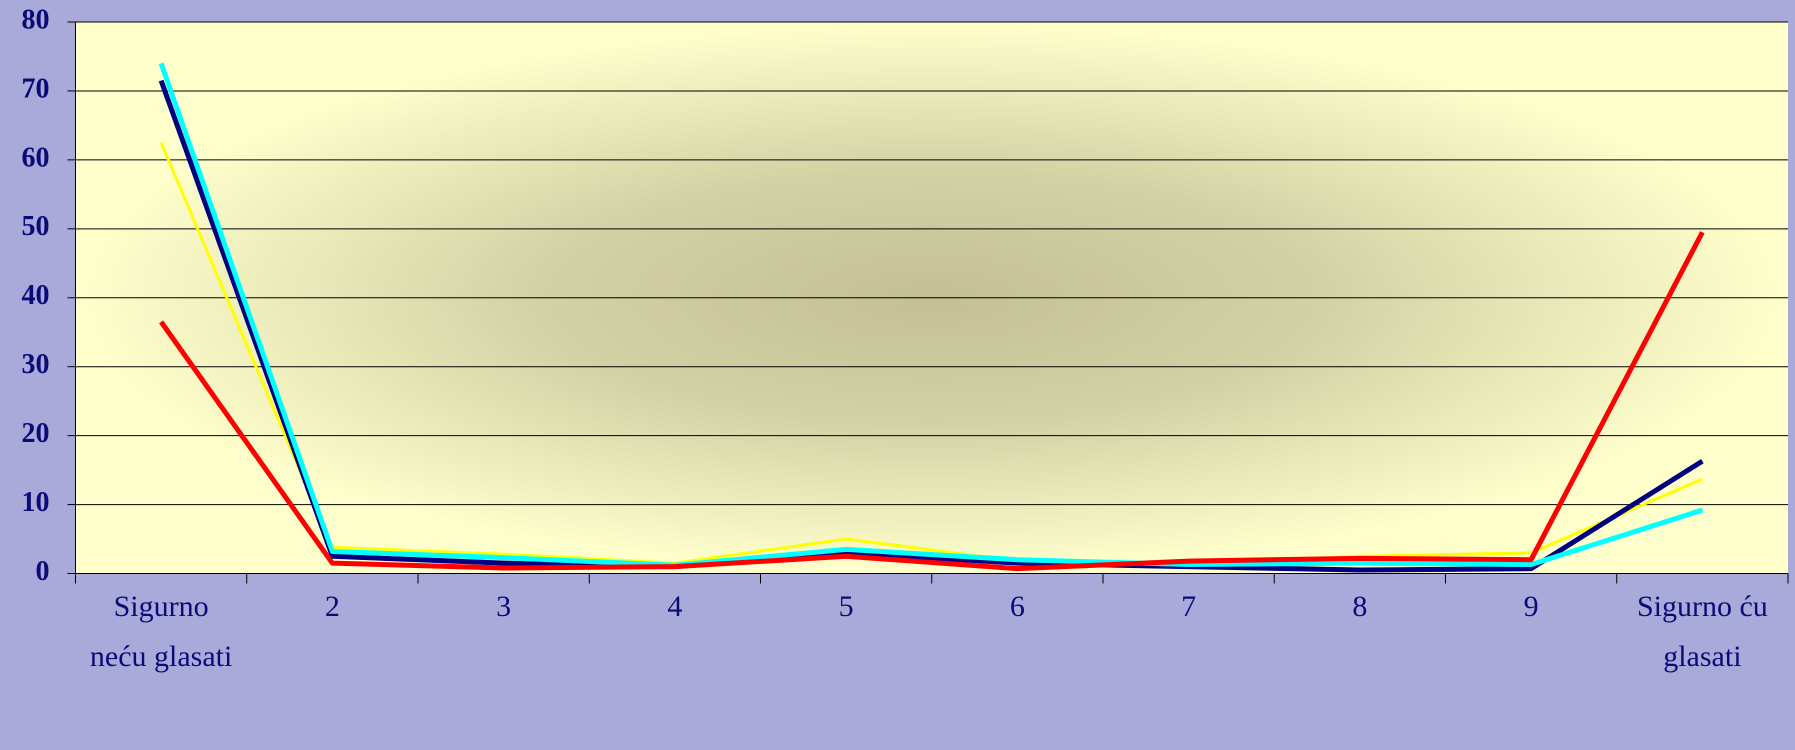 The height and width of the screenshot is (750, 1795). Describe the element at coordinates (1017, 606) in the screenshot. I see `x-tick-label: 6` at that location.